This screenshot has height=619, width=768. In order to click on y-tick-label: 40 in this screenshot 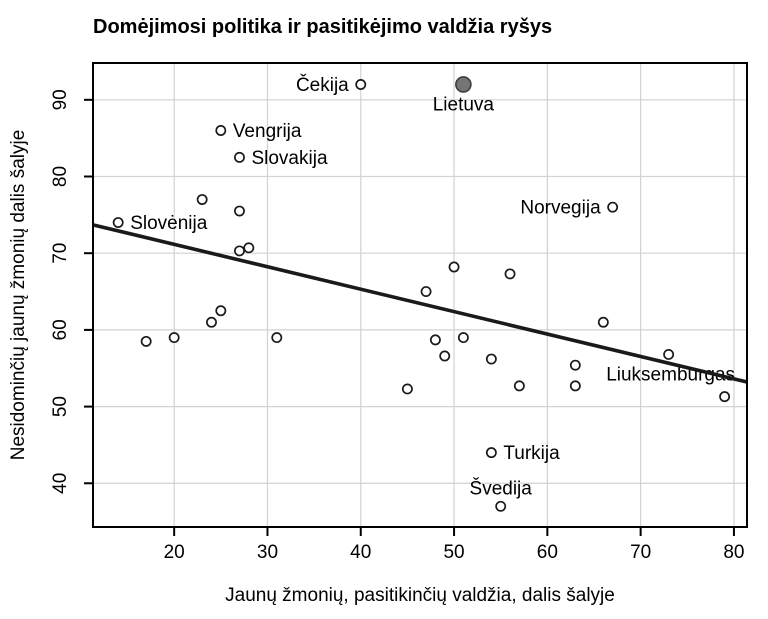, I will do `click(60, 483)`.